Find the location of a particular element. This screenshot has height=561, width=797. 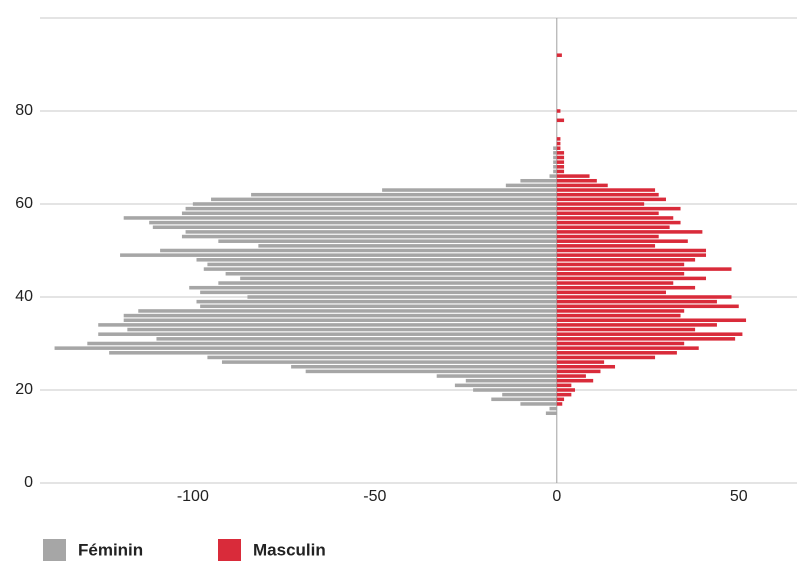

legend-swatch is located at coordinates (54, 550).